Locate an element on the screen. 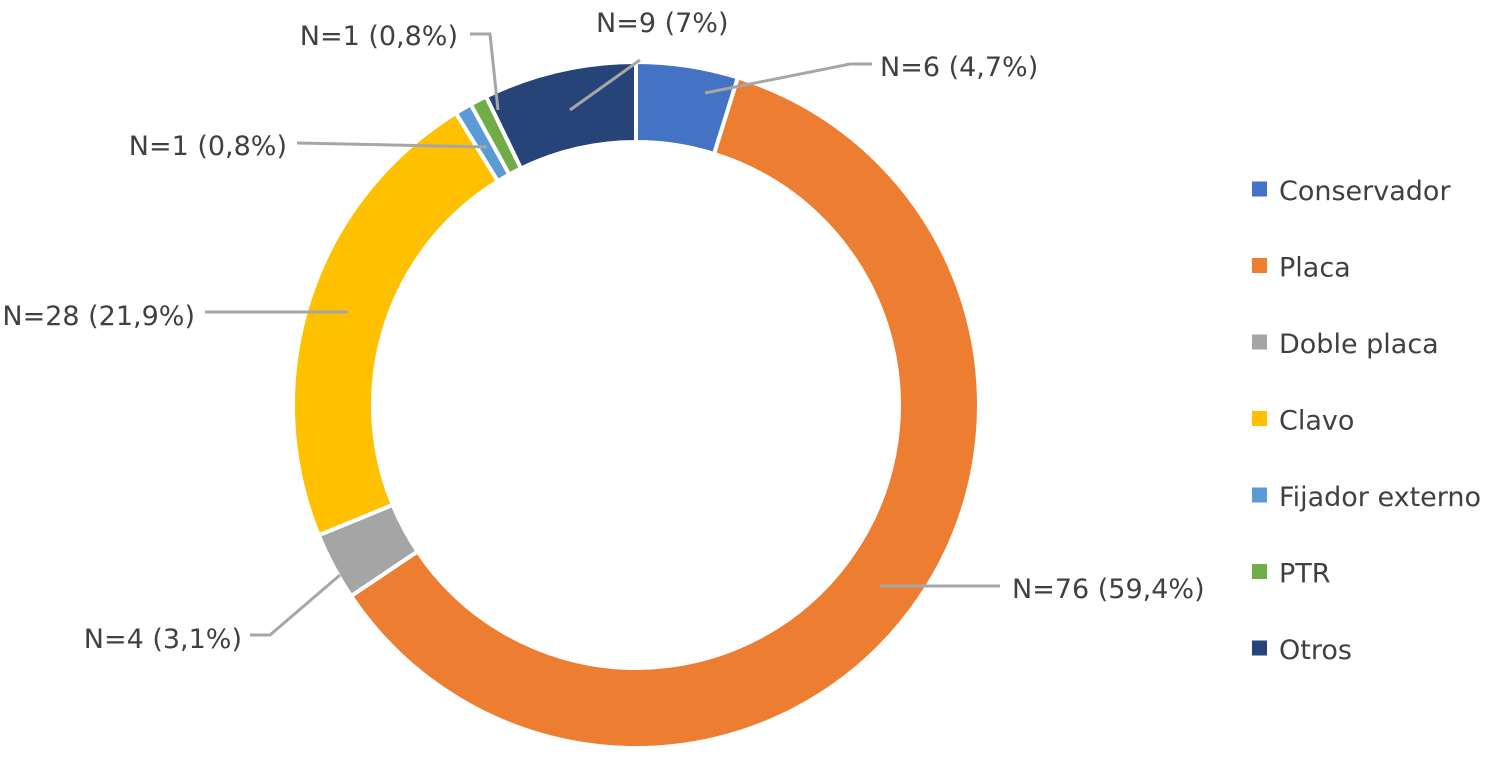 Image resolution: width=1500 pixels, height=757 pixels. data-label-placa: N=76 (59,4%) is located at coordinates (1108, 589).